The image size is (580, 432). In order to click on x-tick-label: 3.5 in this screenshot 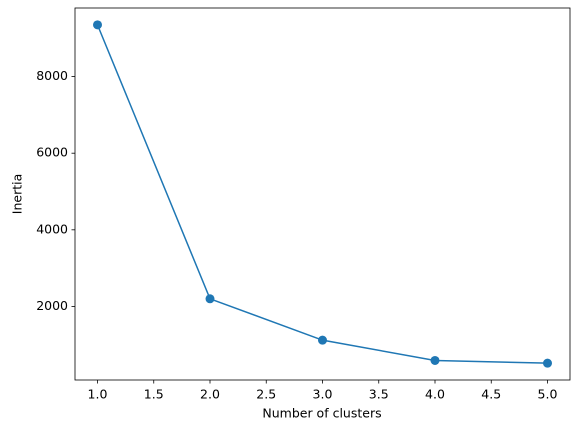, I will do `click(379, 394)`.